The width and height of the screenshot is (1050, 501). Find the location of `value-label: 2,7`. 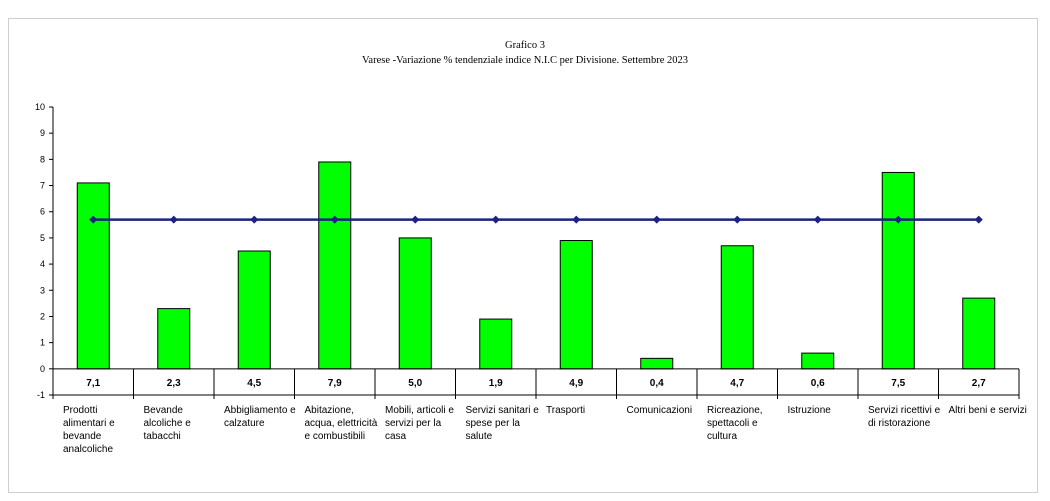

value-label: 2,7 is located at coordinates (979, 383).